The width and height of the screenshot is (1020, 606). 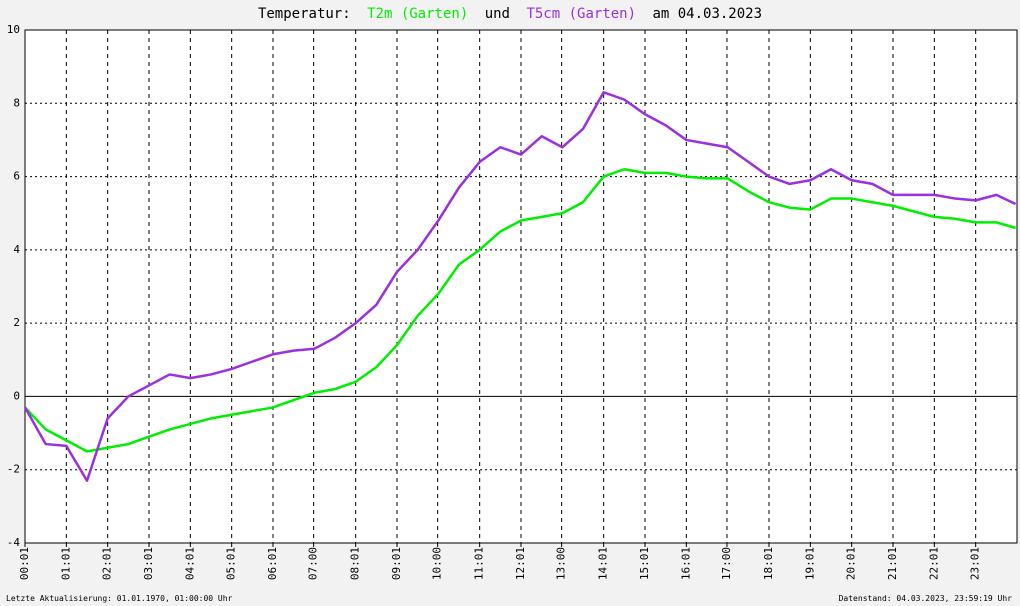 I want to click on x-tick-label: 13:00, so click(x=561, y=563).